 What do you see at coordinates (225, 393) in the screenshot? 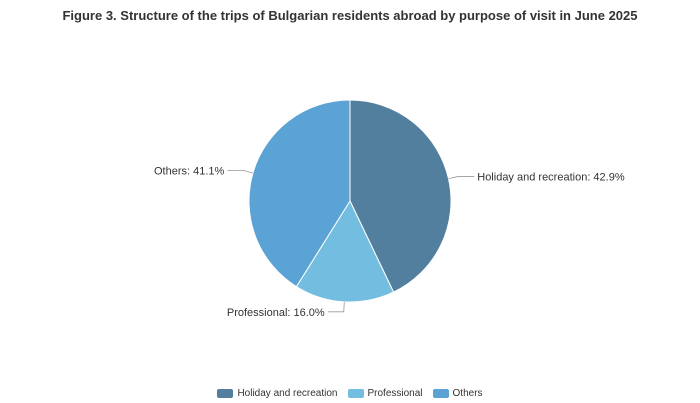
I see `legend-swatch-holiday` at bounding box center [225, 393].